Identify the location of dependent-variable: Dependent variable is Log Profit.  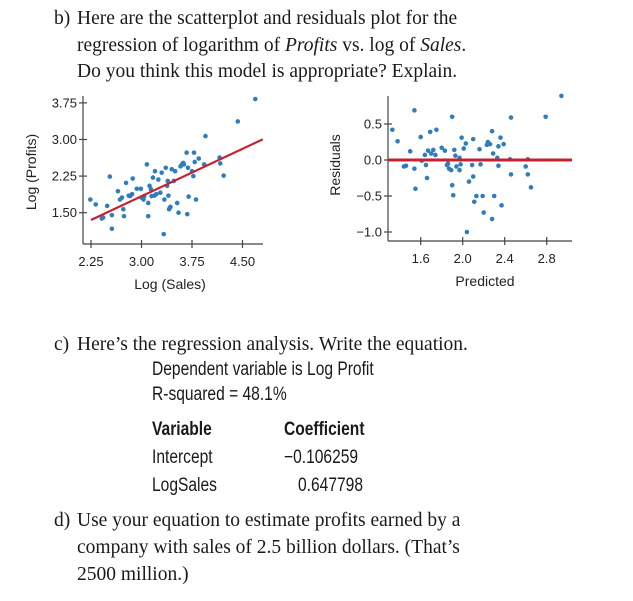
(263, 369).